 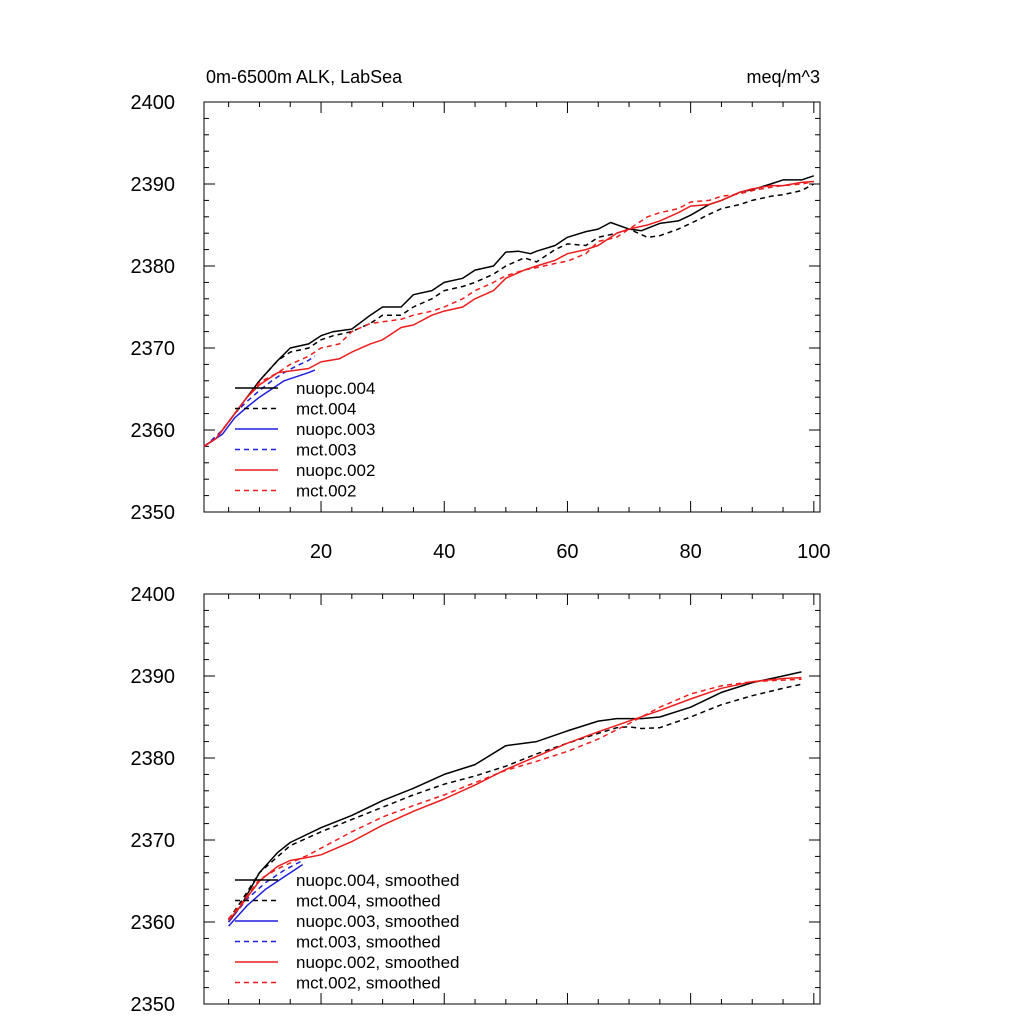 I want to click on series-line-nuopc-002-smoothed, so click(x=515, y=798).